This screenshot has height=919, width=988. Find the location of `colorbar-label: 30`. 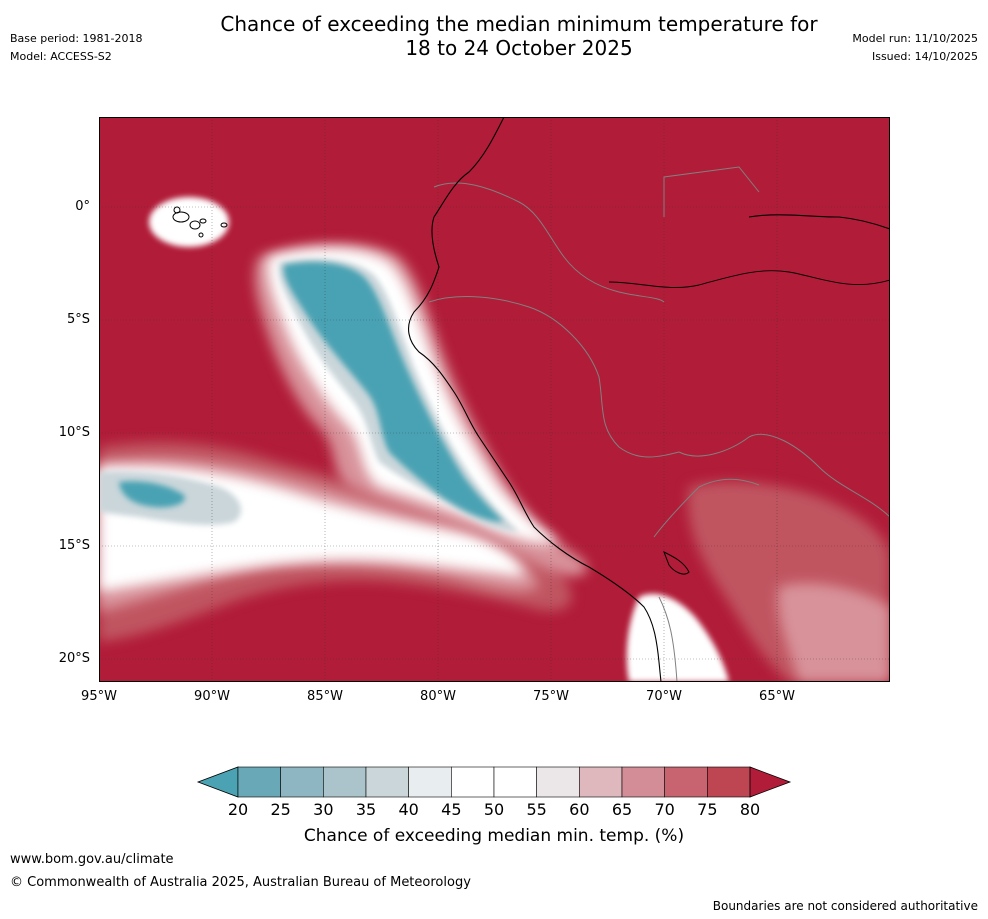

colorbar-label: 30 is located at coordinates (323, 809).